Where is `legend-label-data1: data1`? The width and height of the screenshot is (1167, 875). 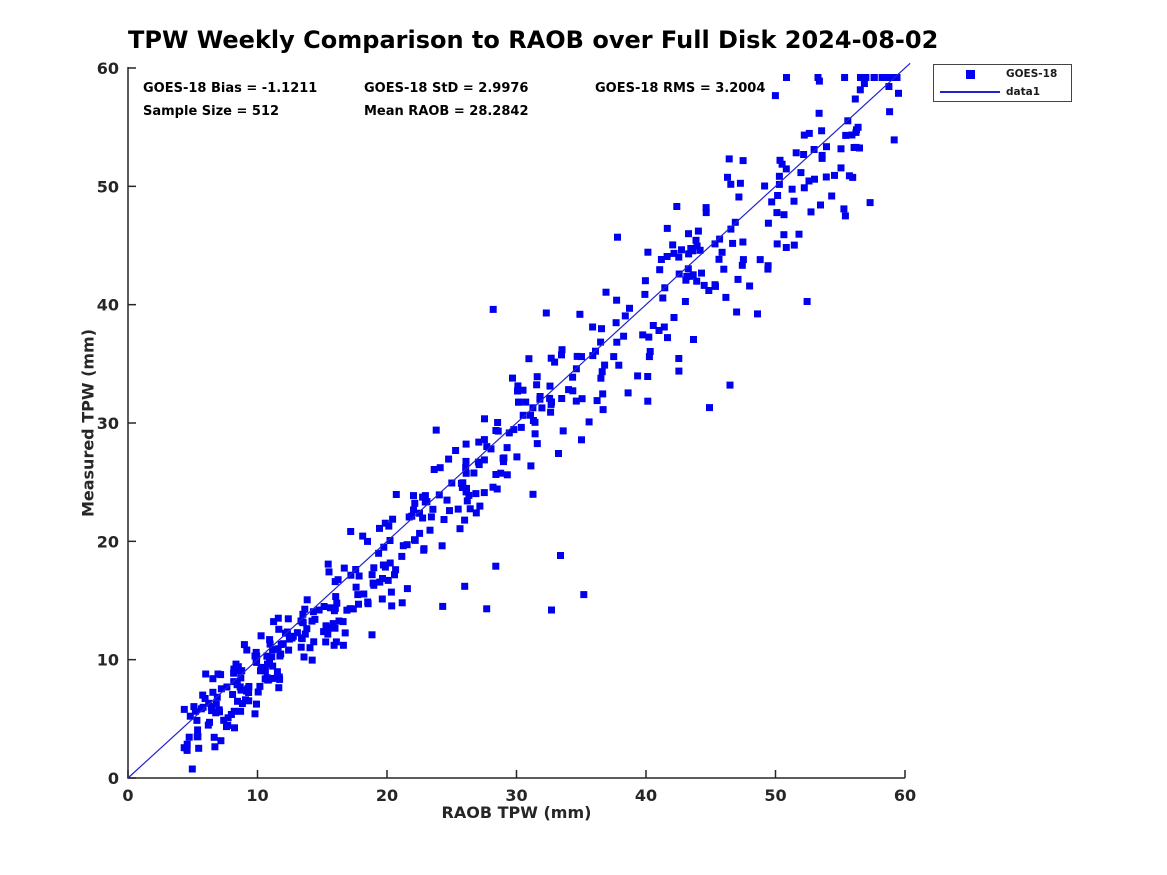 legend-label-data1: data1 is located at coordinates (1023, 91).